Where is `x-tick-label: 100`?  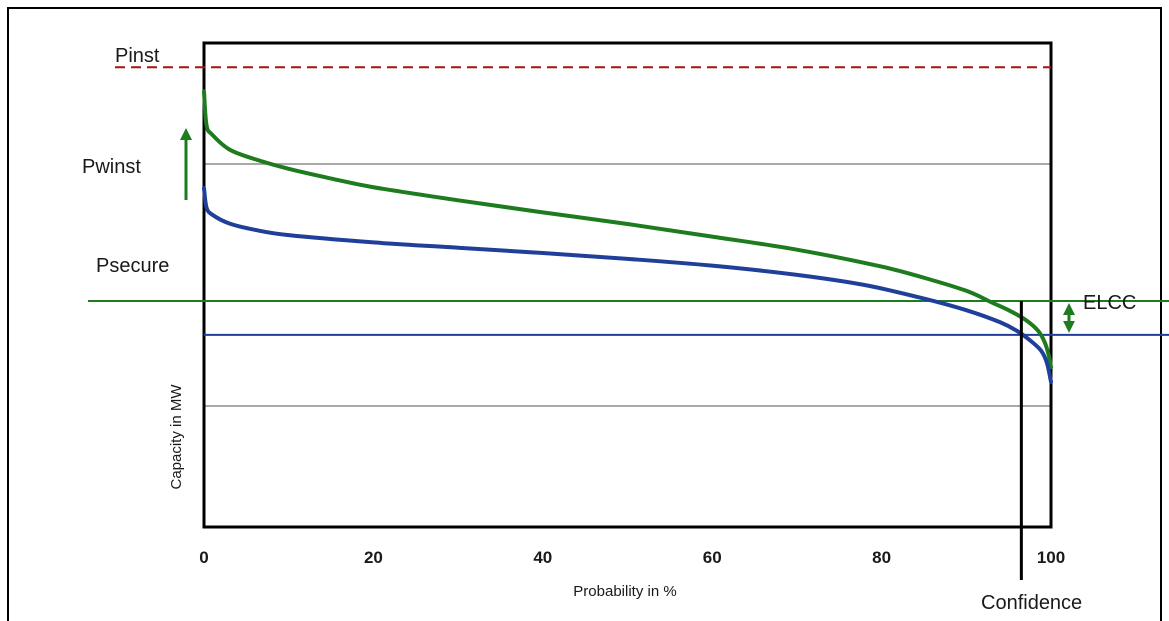 x-tick-label: 100 is located at coordinates (1051, 557).